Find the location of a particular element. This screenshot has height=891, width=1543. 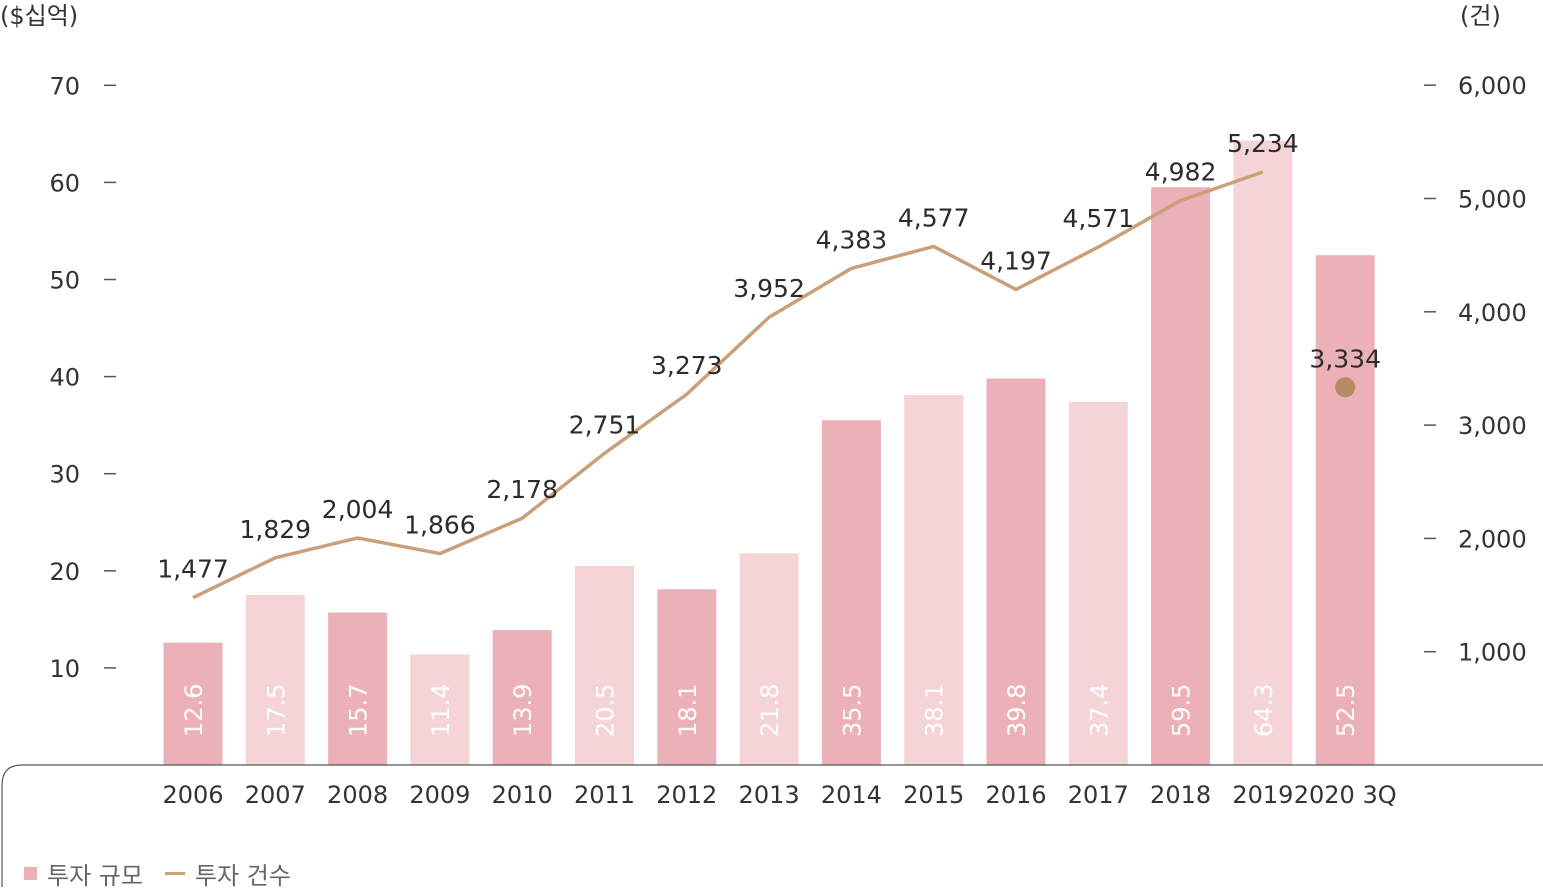

line-value-label: 1,477 is located at coordinates (193, 569).